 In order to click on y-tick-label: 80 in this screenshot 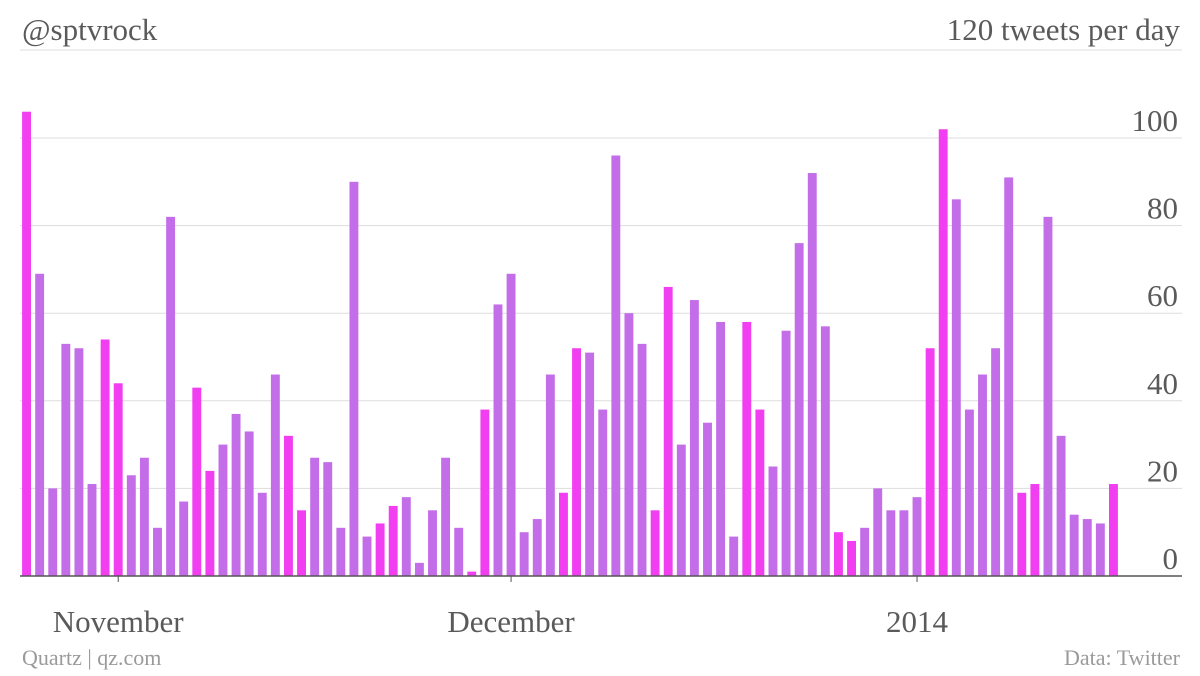, I will do `click(1162, 208)`.